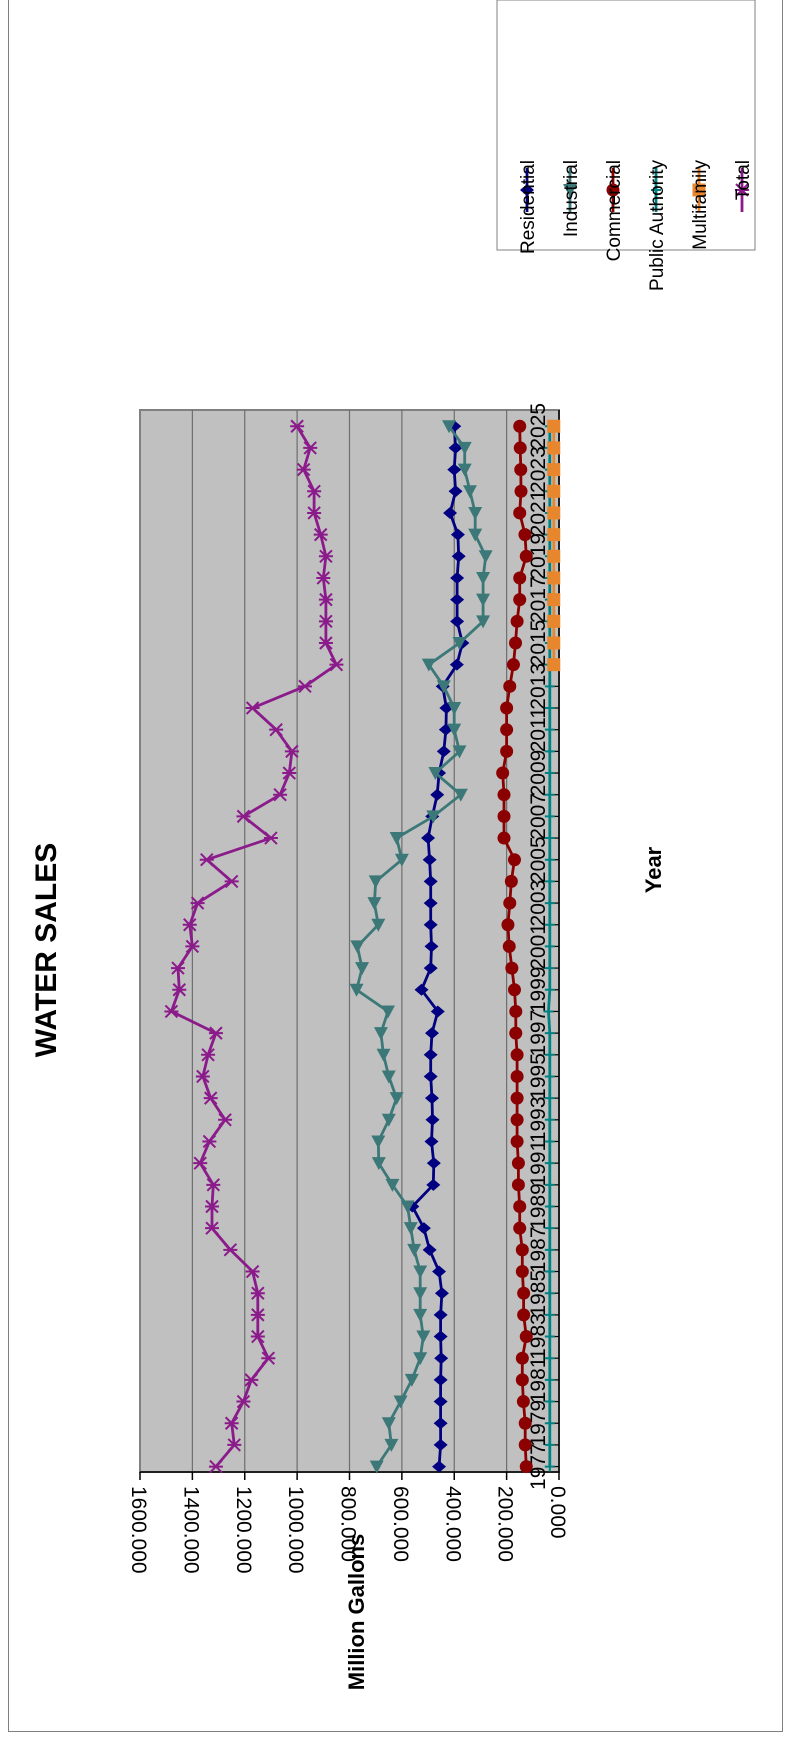  Describe the element at coordinates (538, 773) in the screenshot. I see `x-tick-label: 2009` at that location.